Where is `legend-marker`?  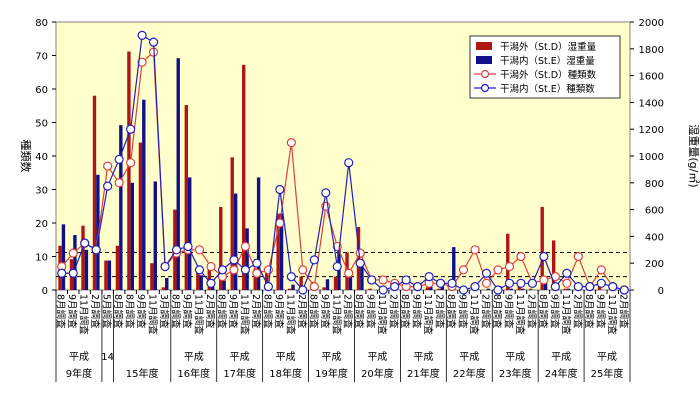 legend-marker is located at coordinates (485, 88).